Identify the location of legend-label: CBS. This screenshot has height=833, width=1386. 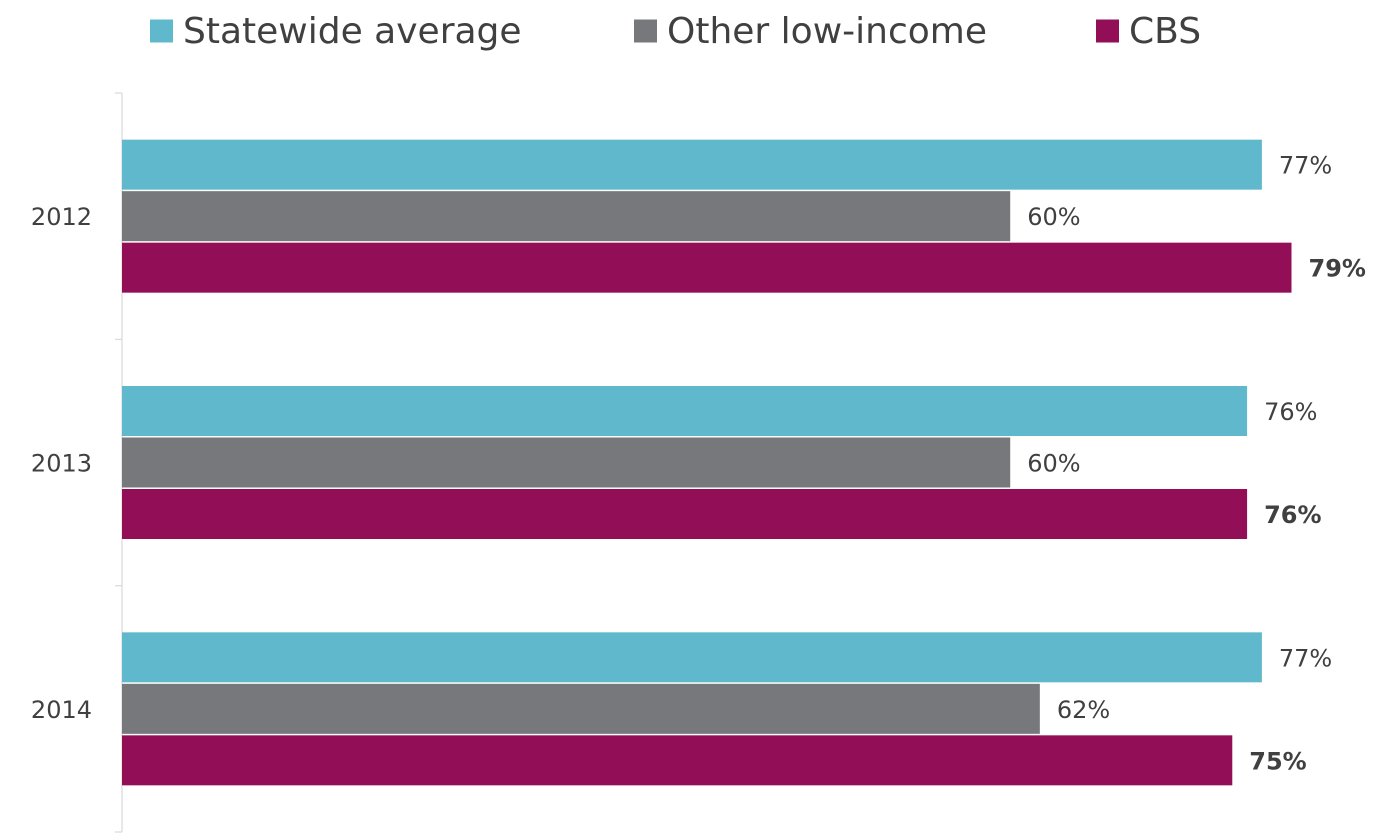
(1165, 31).